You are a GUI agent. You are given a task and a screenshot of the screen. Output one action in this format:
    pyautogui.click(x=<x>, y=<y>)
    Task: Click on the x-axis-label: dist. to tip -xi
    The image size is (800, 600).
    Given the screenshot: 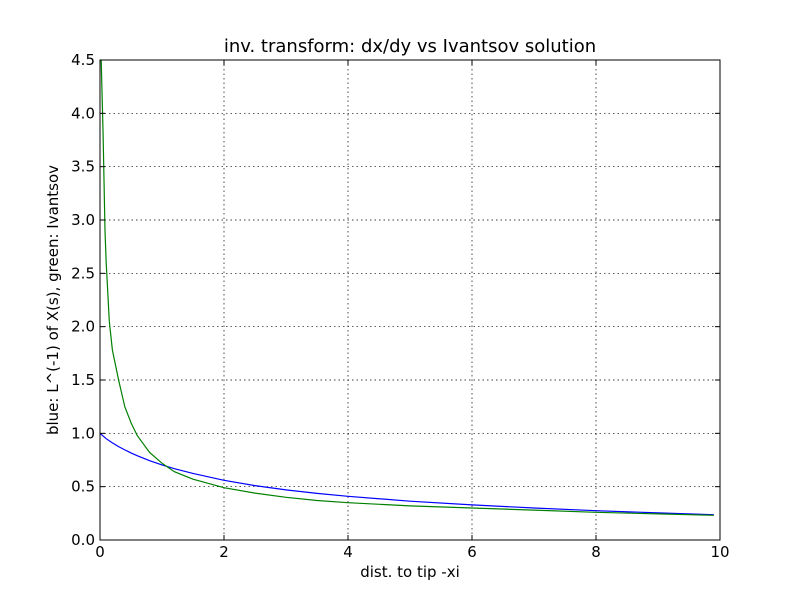 What is the action you would take?
    pyautogui.click(x=410, y=572)
    